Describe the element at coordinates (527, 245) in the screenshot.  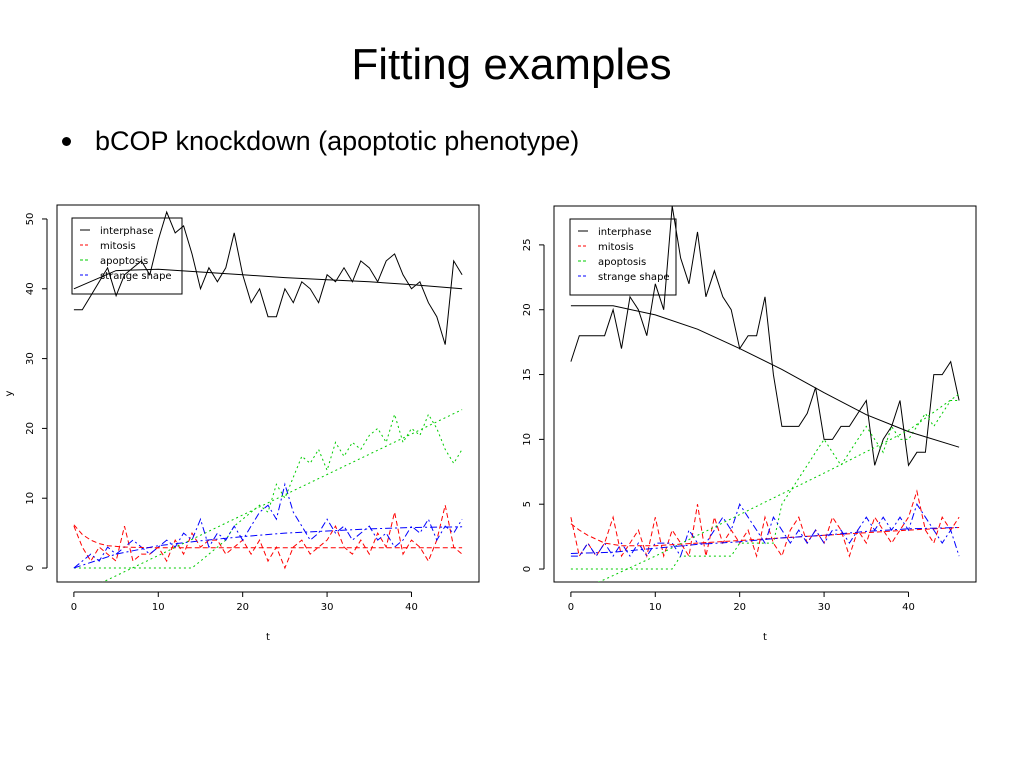
I see `y-tick-label: 25` at that location.